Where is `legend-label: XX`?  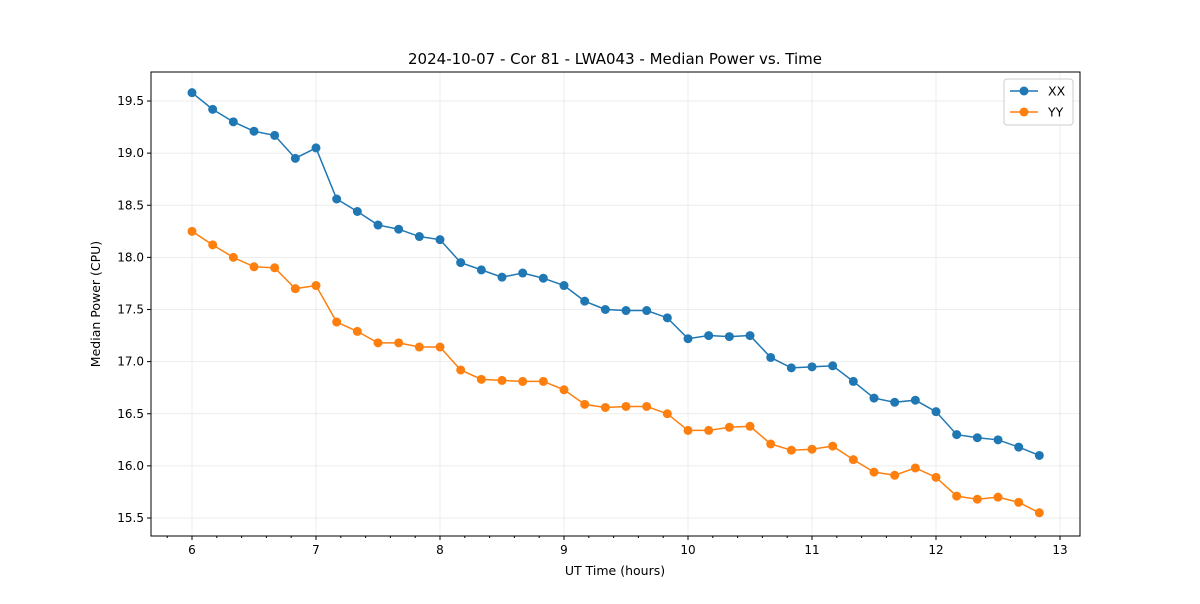
legend-label: XX is located at coordinates (1057, 91).